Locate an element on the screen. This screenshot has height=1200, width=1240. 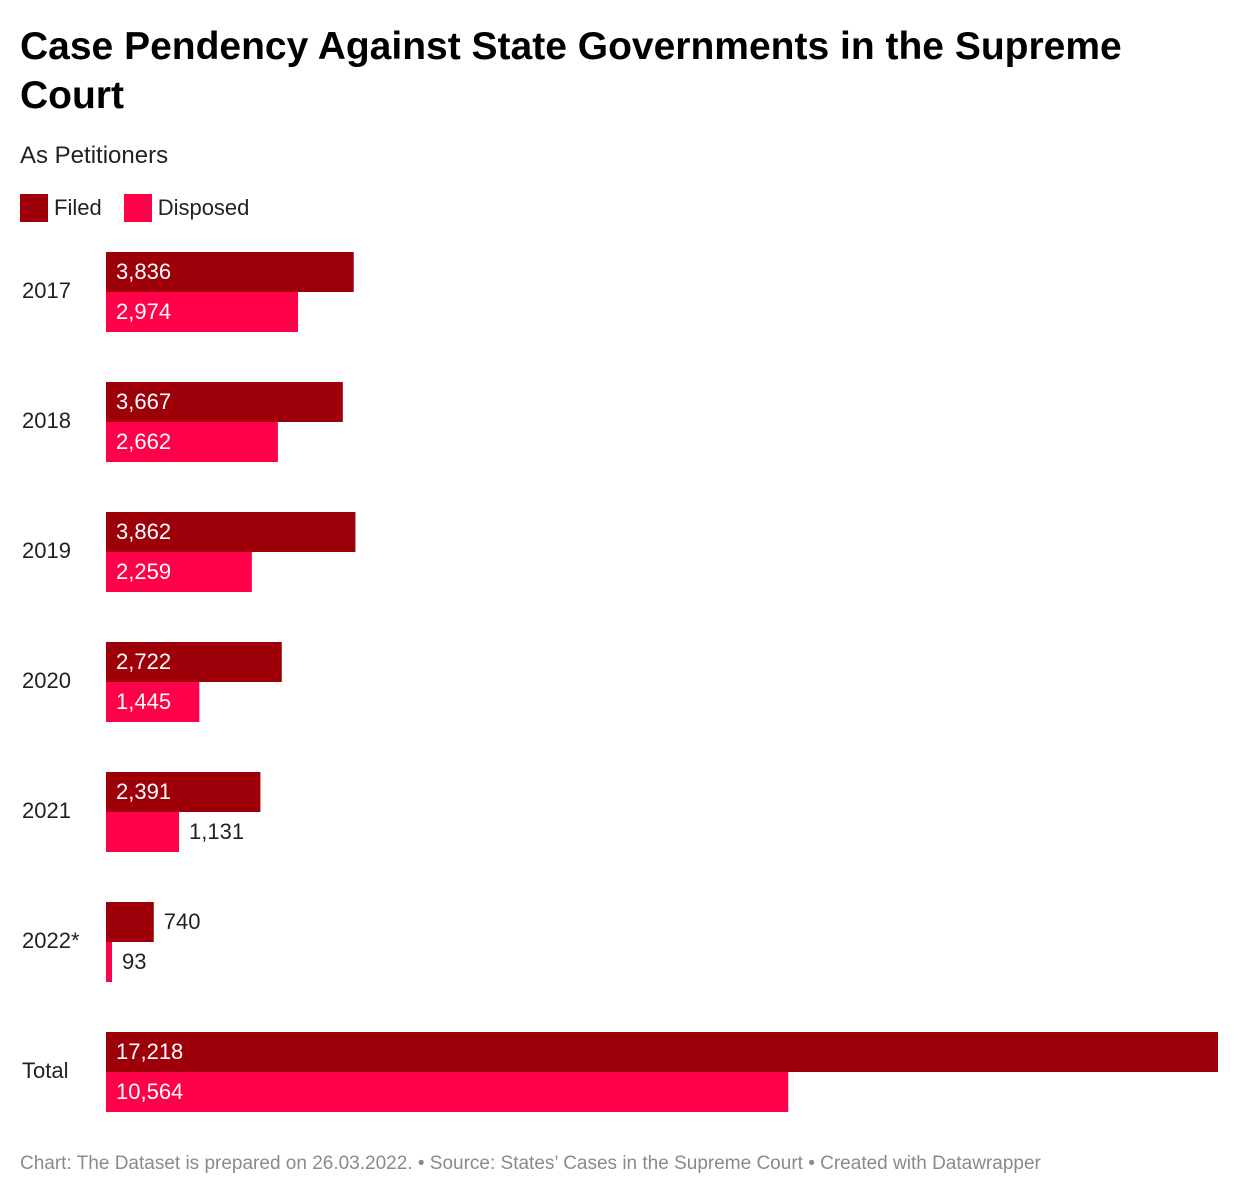
category-label-total: Total is located at coordinates (45, 1070).